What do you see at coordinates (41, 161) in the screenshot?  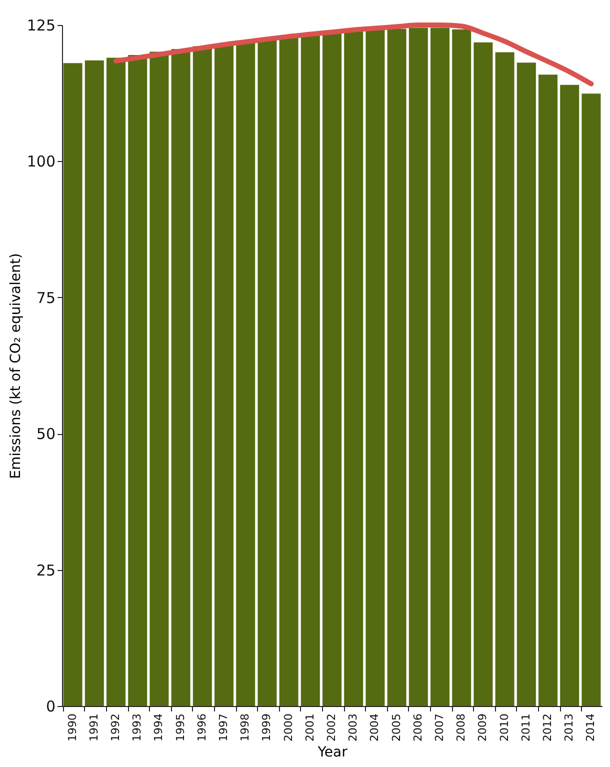 I see `y-tick-label: 100` at bounding box center [41, 161].